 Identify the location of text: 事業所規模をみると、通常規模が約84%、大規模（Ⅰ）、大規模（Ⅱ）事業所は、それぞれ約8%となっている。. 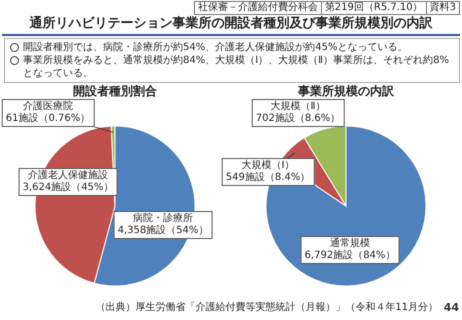
(236, 67).